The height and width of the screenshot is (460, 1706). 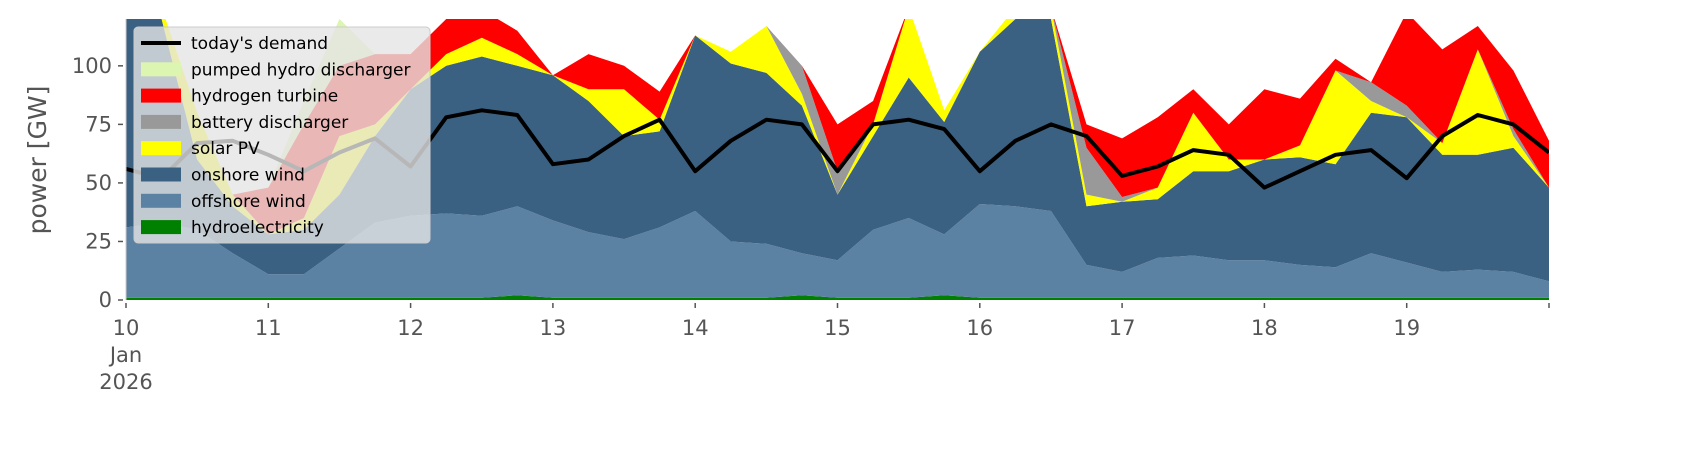 What do you see at coordinates (1264, 328) in the screenshot?
I see `x-tick-label: 18` at bounding box center [1264, 328].